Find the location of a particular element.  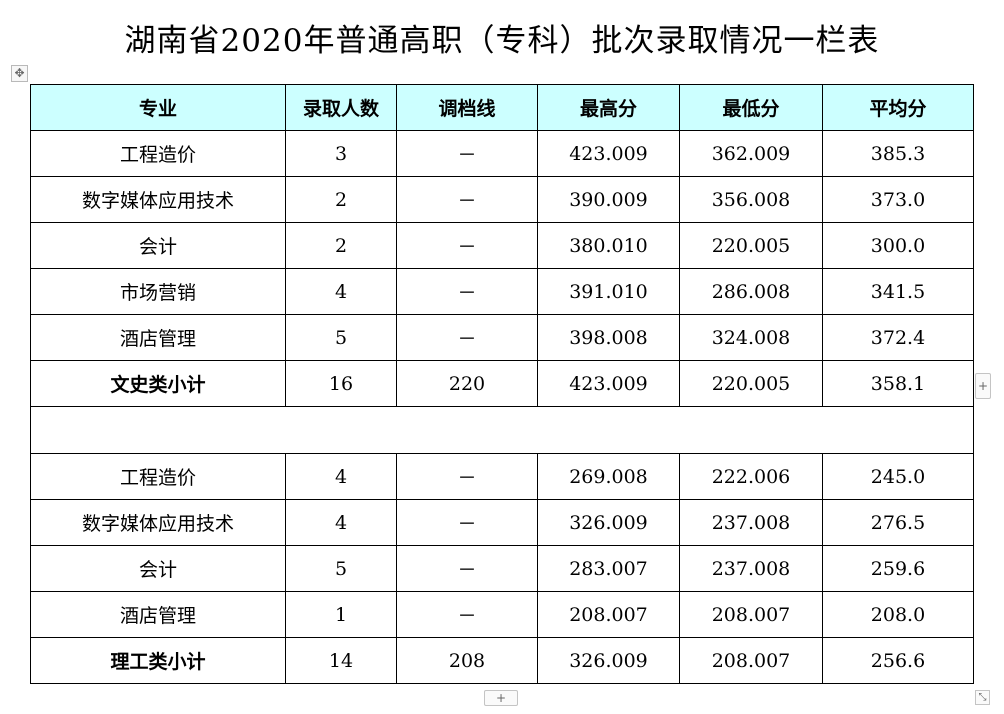

header-average-score: 平均分 is located at coordinates (898, 107).